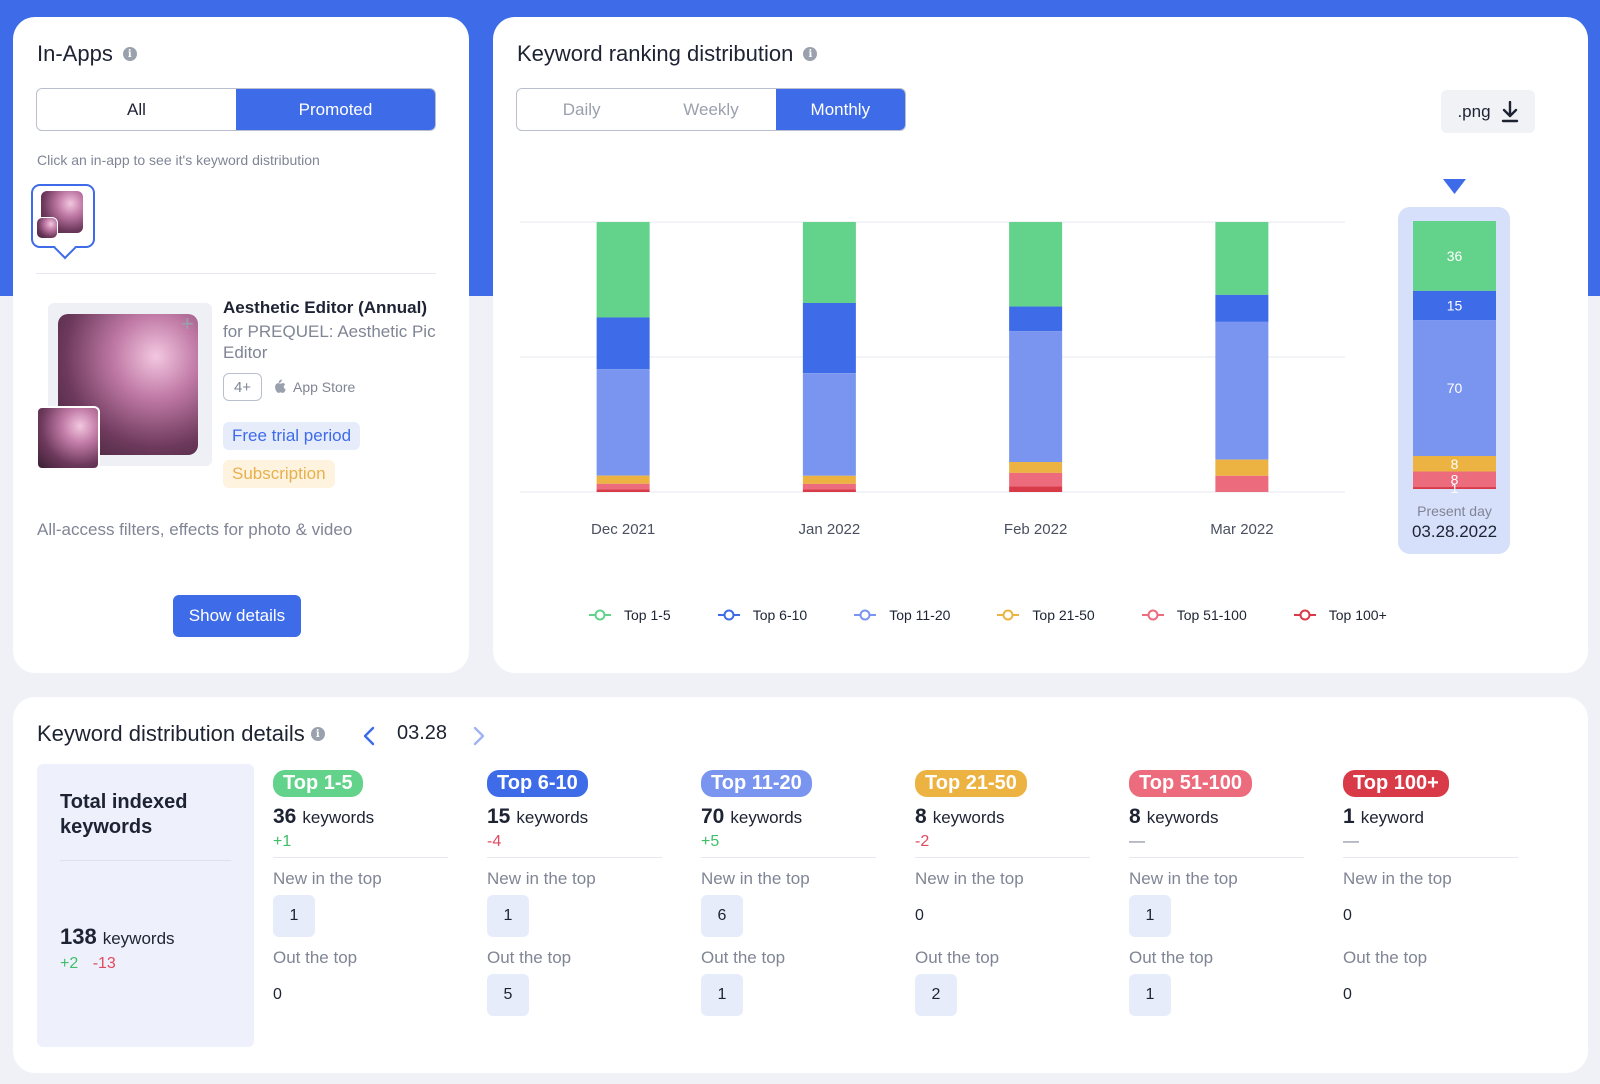 The width and height of the screenshot is (1600, 1084). Describe the element at coordinates (324, 387) in the screenshot. I see `store-label: App Store` at that location.